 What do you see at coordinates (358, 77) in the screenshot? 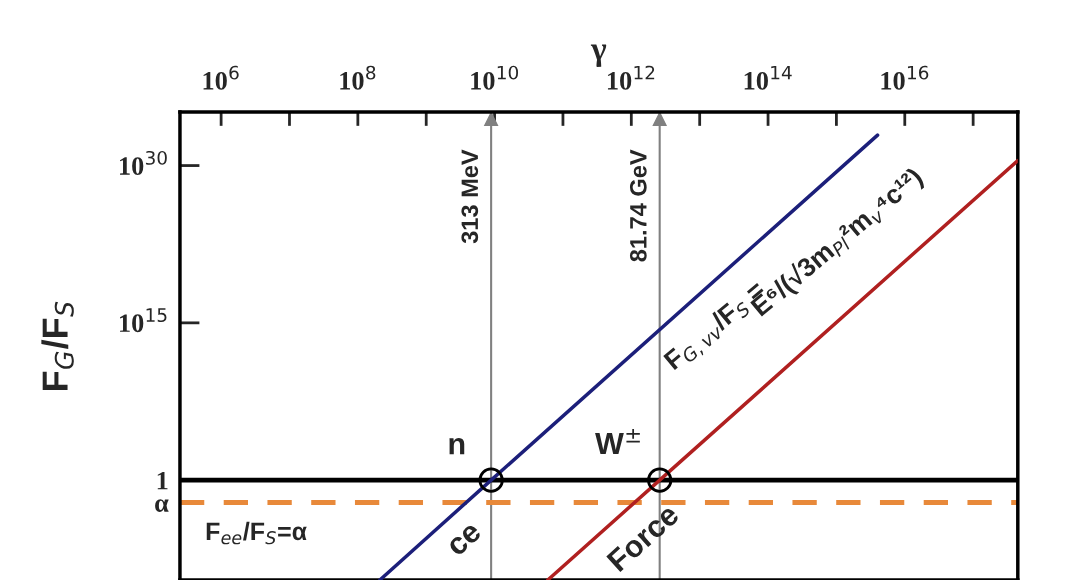
I see `x-tick-label: 10$^{8}$` at bounding box center [358, 77].